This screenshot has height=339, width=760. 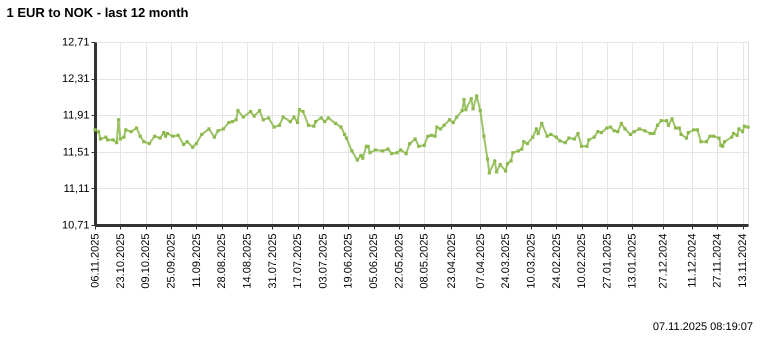 I want to click on y-tick-label: 11,91, so click(x=76, y=116).